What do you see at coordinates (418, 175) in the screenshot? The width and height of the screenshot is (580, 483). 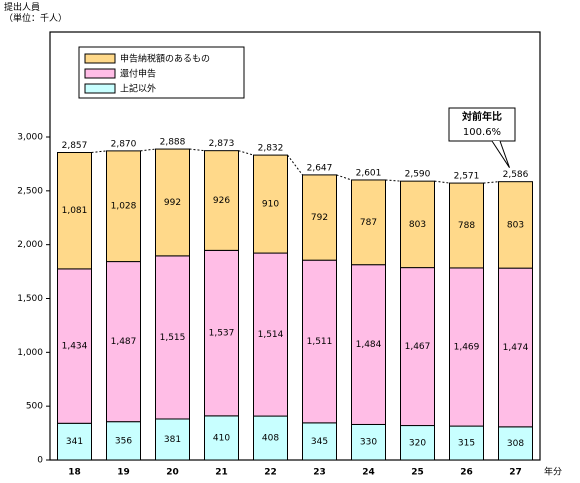 I see `bar-total-label: 2,590` at bounding box center [418, 175].